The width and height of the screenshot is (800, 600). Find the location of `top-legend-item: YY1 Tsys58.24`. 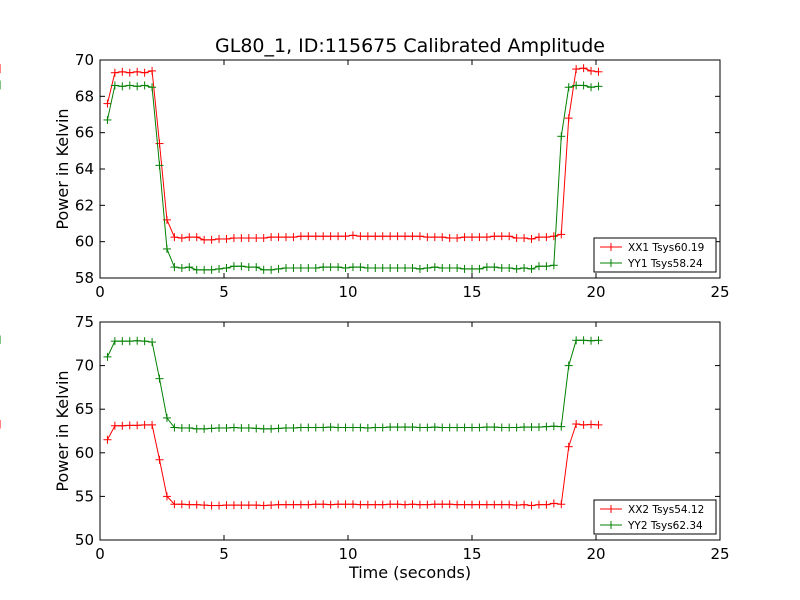

top-legend-item: YY1 Tsys58.24 is located at coordinates (651, 264).